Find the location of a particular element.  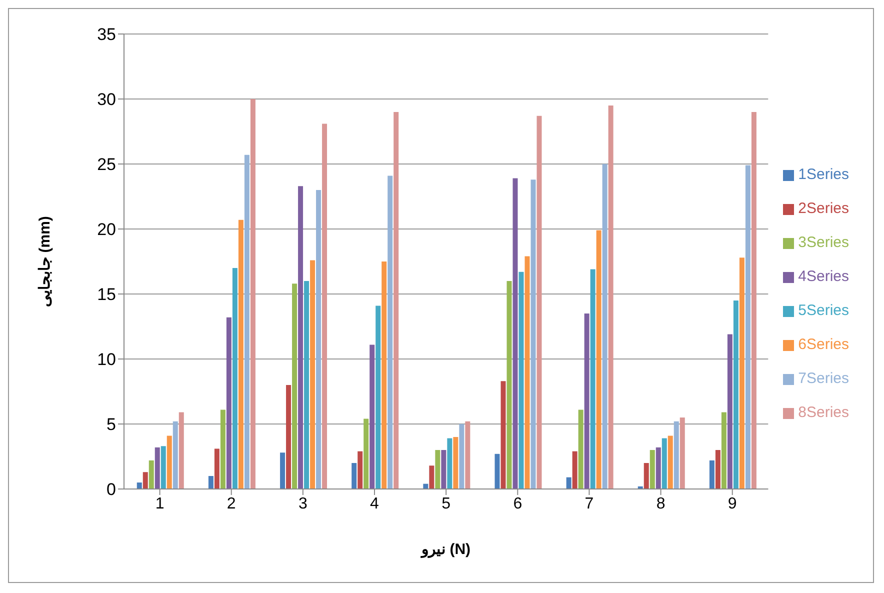

legend-label: 2Series is located at coordinates (823, 208).